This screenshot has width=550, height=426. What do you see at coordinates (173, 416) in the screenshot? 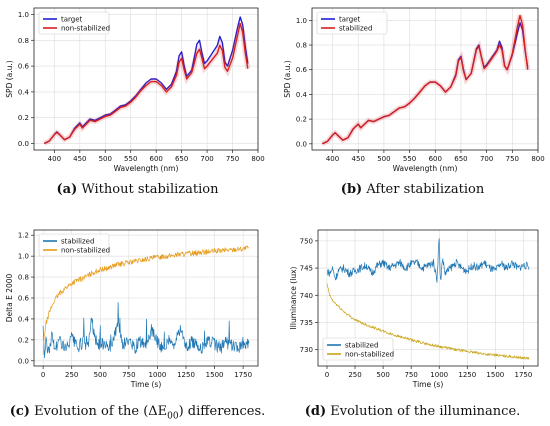
I see `caption-c-sub: 00` at bounding box center [173, 416].